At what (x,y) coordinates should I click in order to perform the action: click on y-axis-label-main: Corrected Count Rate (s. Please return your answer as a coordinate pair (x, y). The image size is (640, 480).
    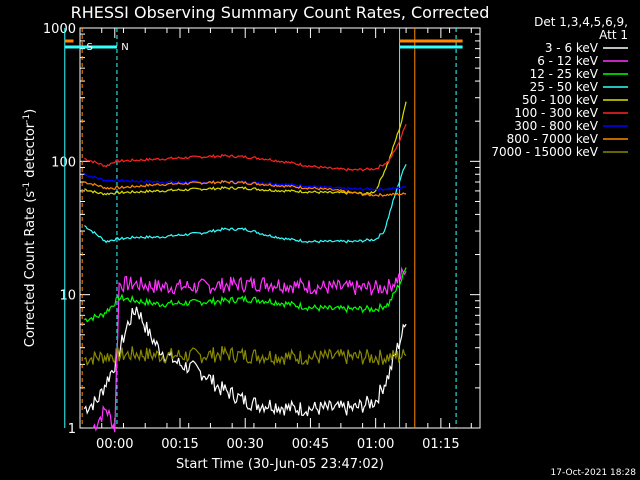
    Looking at the image, I should click on (30, 269).